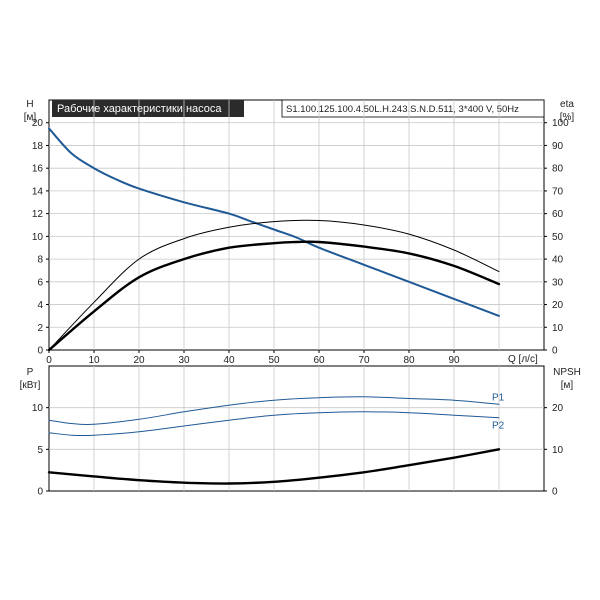 Image resolution: width=600 pixels, height=600 pixels. I want to click on x-tick-label: 20, so click(139, 360).